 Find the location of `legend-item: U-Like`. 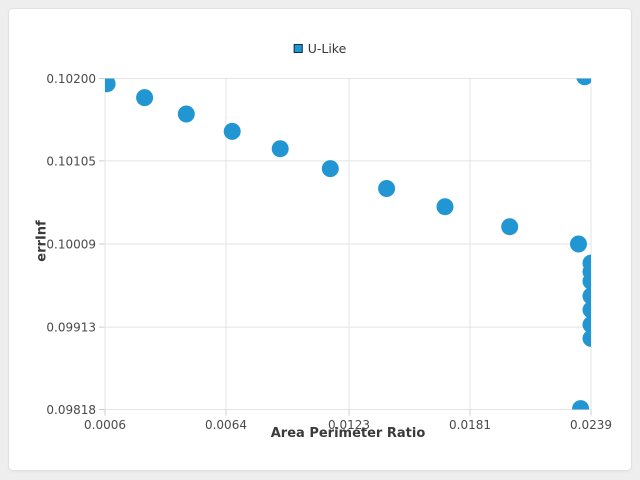

legend-item: U-Like is located at coordinates (320, 48).